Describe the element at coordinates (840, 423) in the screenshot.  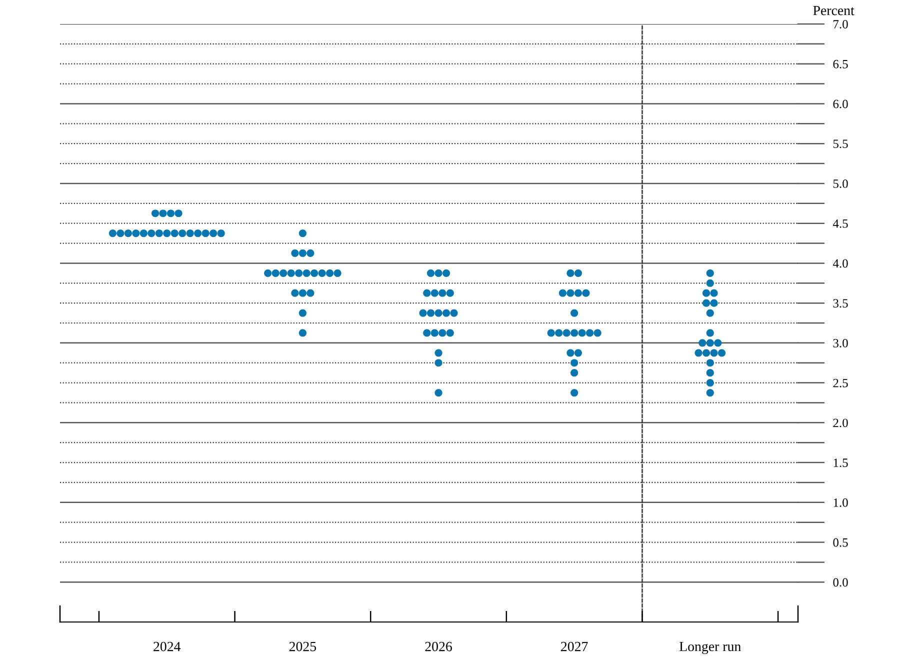
I see `y-tick-label: 2.0` at that location.